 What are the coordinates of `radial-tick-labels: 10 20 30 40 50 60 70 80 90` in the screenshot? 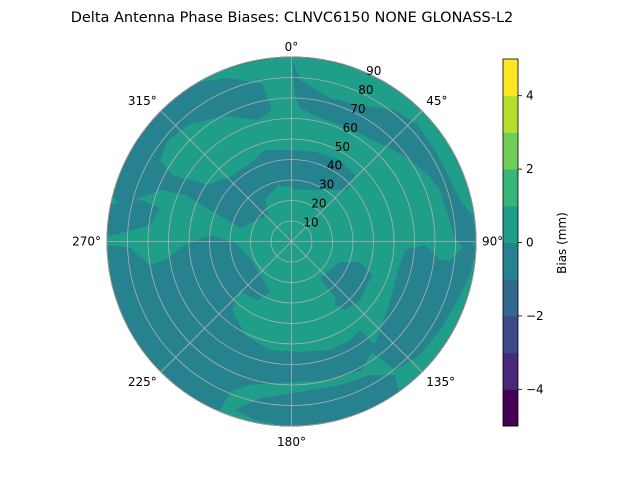 It's located at (342, 147).